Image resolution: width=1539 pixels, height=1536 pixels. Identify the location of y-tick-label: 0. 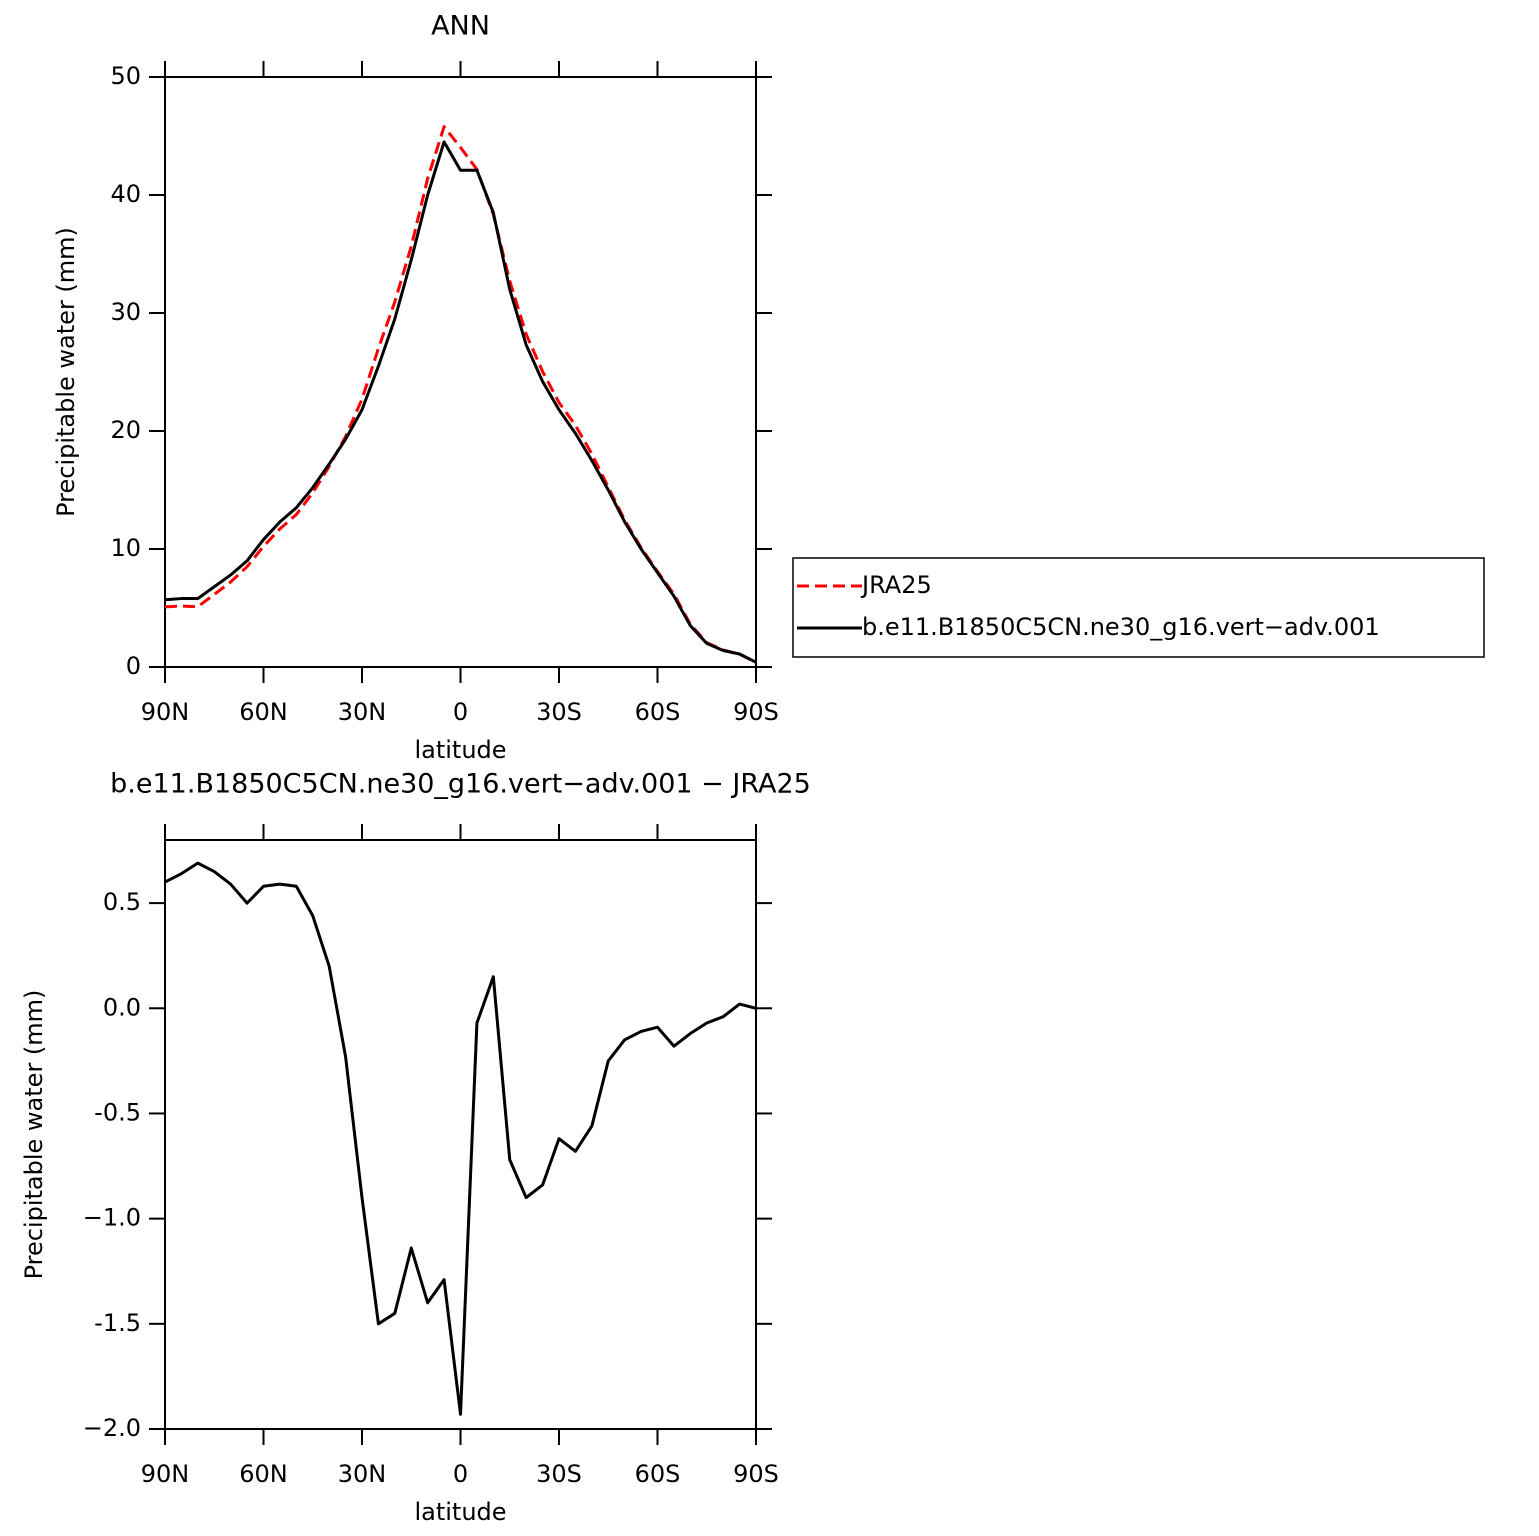
(133, 666).